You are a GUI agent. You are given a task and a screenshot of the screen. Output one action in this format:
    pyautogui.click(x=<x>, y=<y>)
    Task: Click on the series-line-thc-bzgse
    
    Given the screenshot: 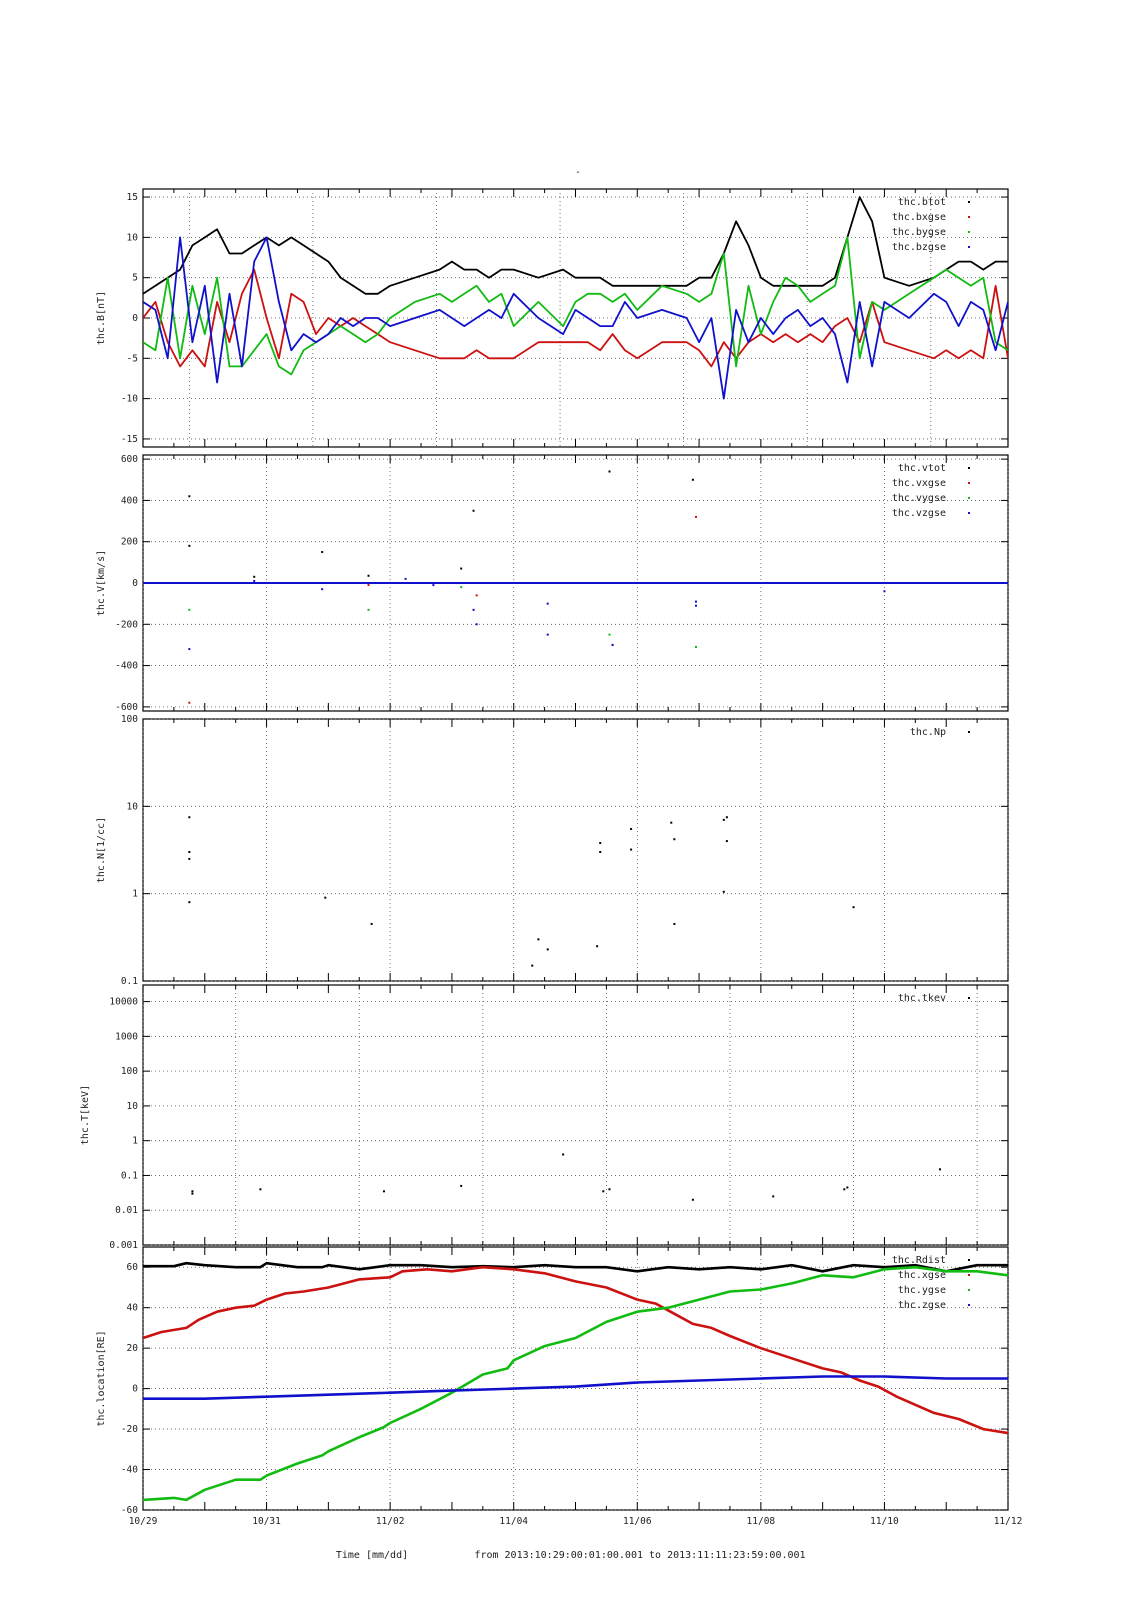 What is the action you would take?
    pyautogui.click(x=575, y=318)
    